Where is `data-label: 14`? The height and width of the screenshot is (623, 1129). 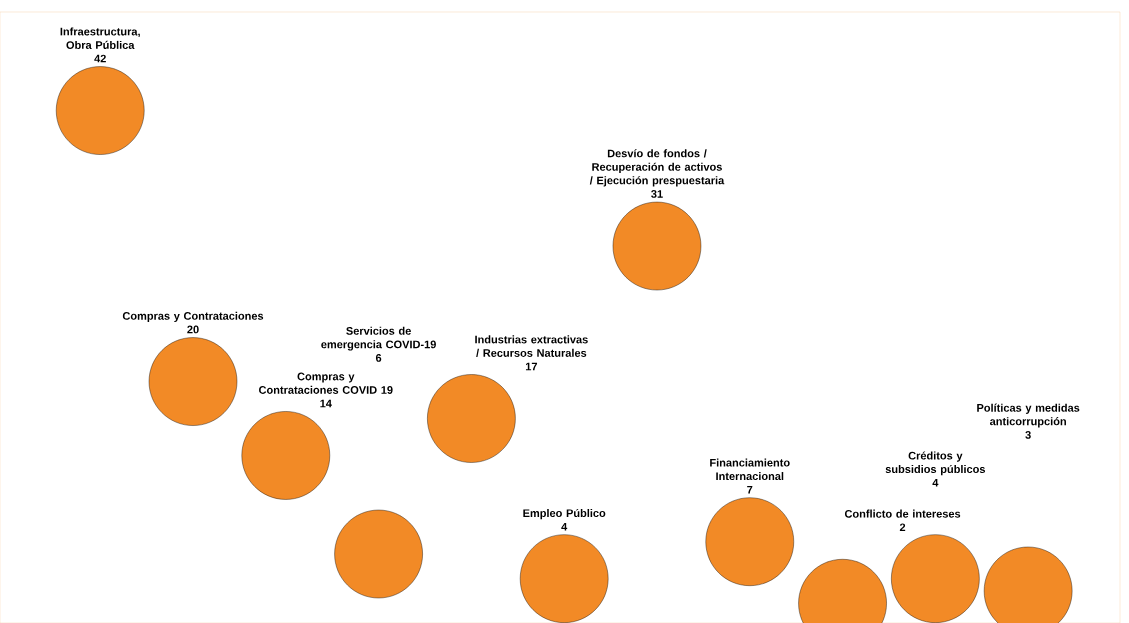
data-label: 14 is located at coordinates (326, 403).